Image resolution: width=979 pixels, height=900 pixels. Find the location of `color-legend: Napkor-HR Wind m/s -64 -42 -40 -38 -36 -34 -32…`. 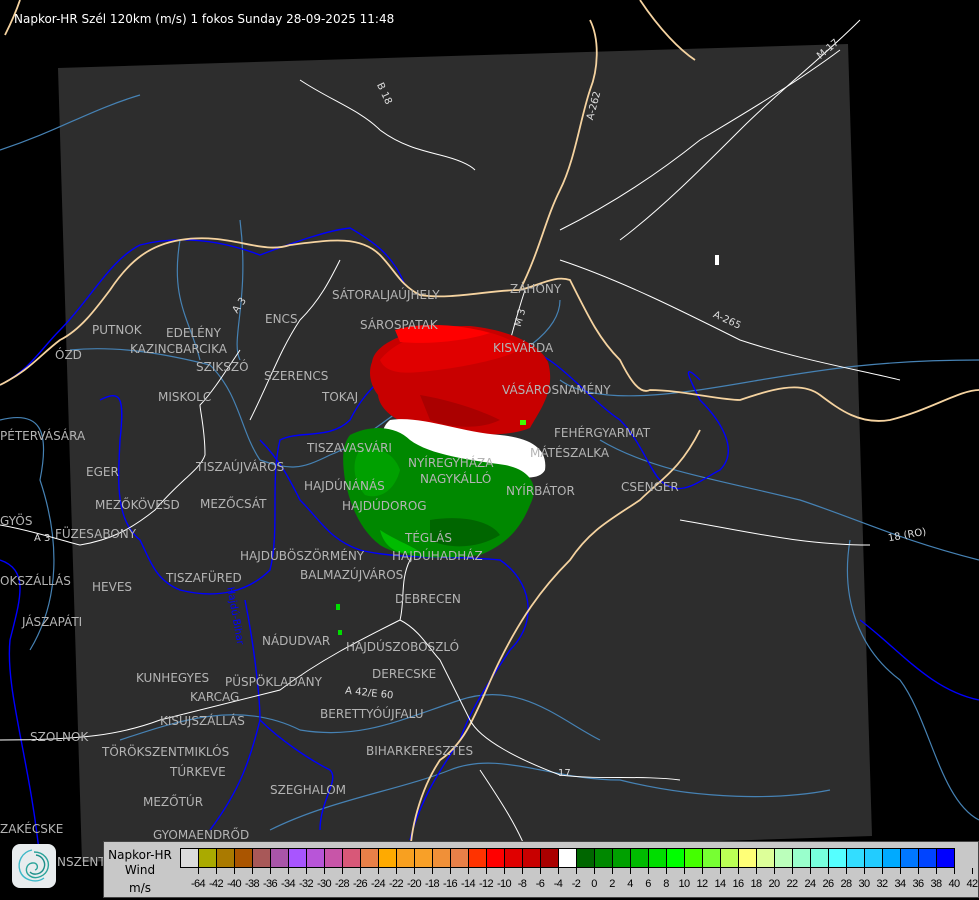

color-legend: Napkor-HR Wind m/s -64 -42 -40 -38 -36 -34 -32… is located at coordinates (541, 869).